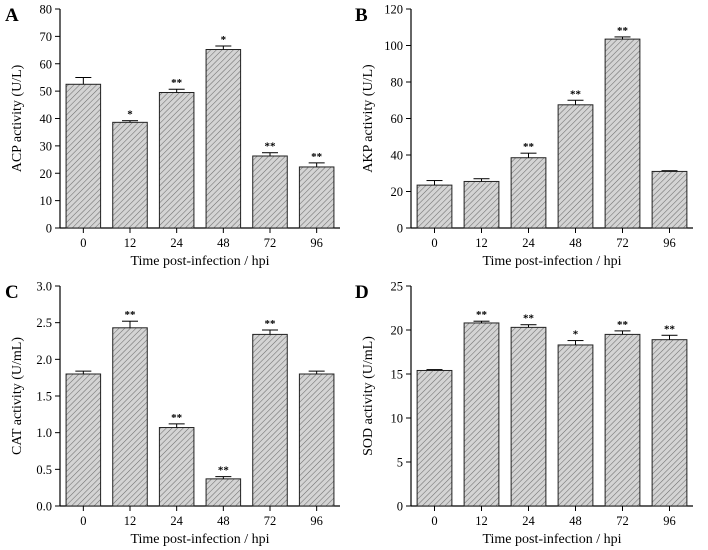 This screenshot has height=550, width=708. Describe the element at coordinates (44, 360) in the screenshot. I see `y-tick-label: 2.0` at that location.